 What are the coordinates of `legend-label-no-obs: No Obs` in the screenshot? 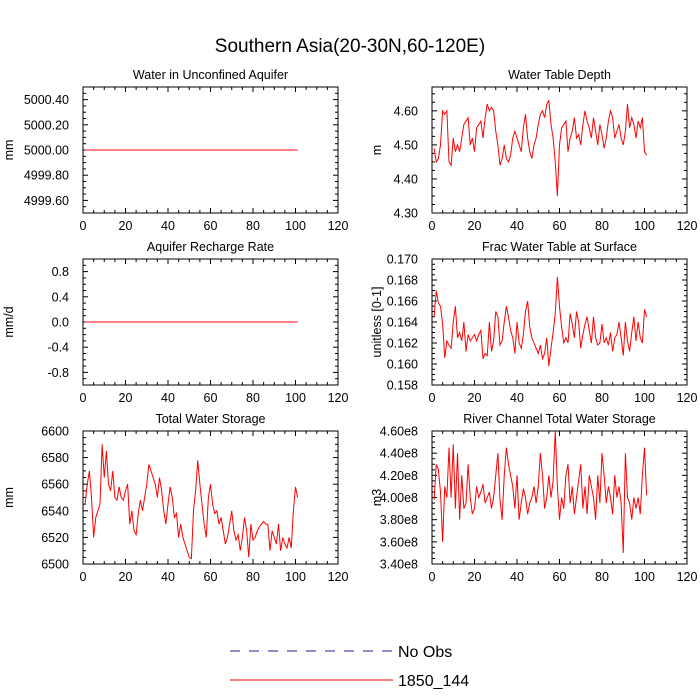 It's located at (425, 652).